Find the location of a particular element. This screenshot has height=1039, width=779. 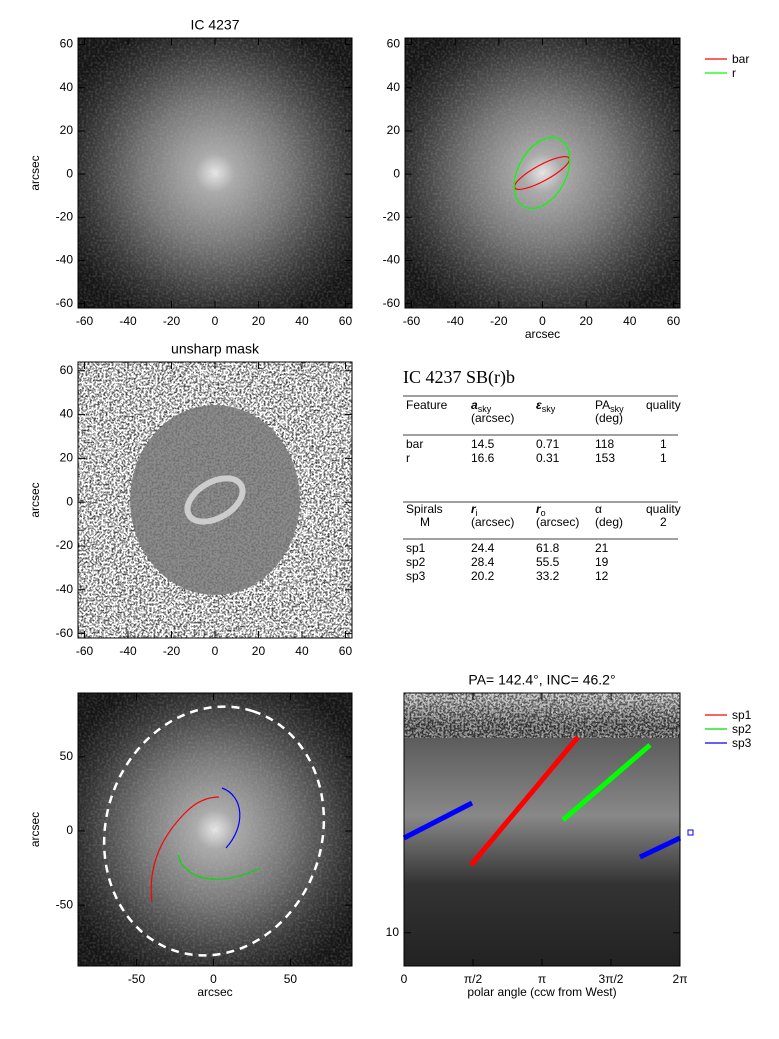

polar-noise is located at coordinates (542, 715).